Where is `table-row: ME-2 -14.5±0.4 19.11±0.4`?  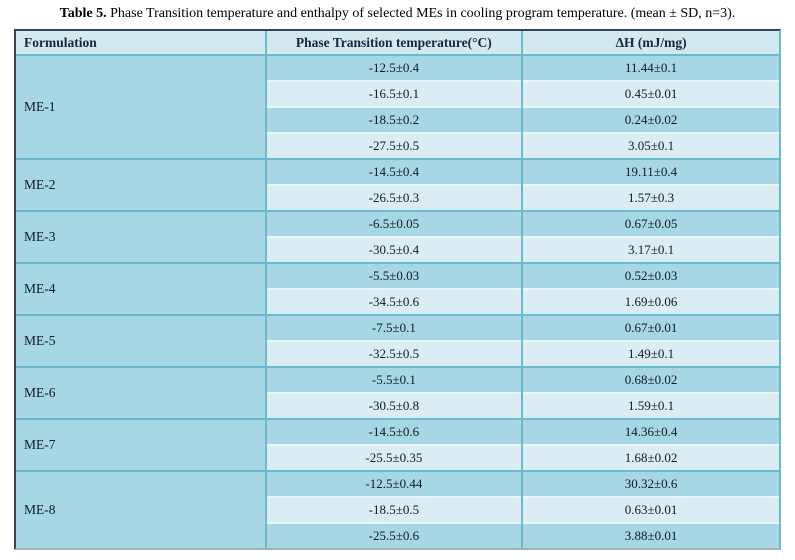
table-row: ME-2 -14.5±0.4 19.11±0.4 is located at coordinates (397, 184).